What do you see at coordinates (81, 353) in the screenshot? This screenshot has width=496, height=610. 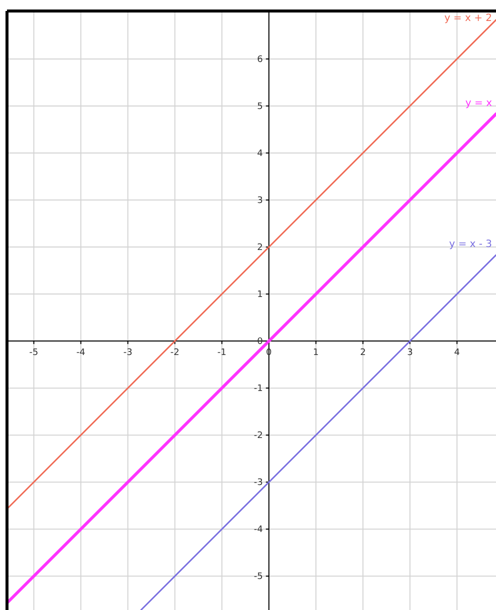 I see `x-tick-label: -4` at bounding box center [81, 353].